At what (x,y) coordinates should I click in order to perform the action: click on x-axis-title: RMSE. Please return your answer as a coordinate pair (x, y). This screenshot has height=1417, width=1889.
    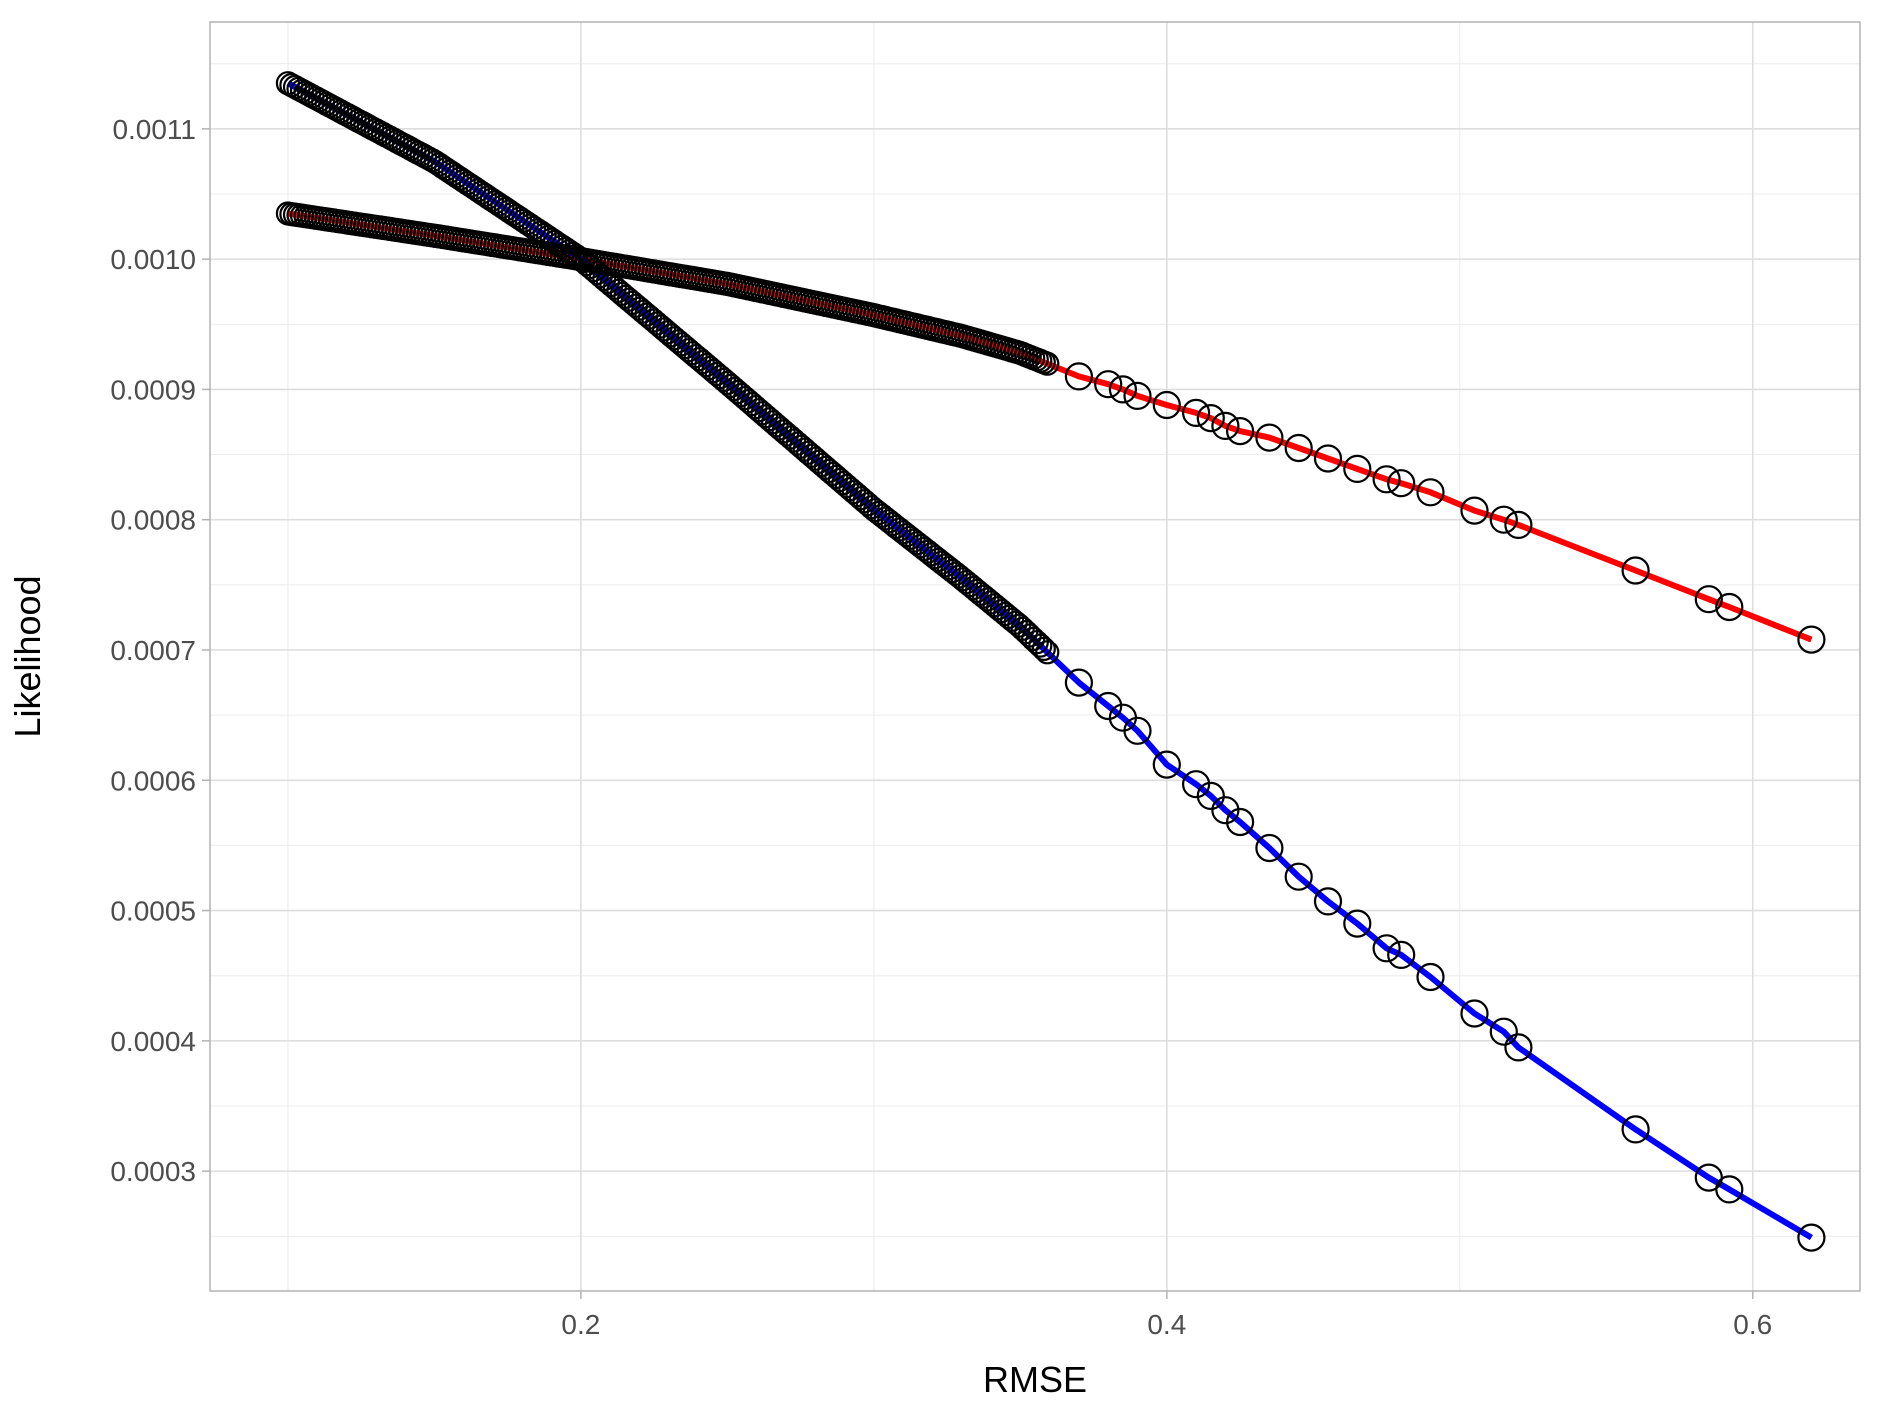
    Looking at the image, I should click on (1035, 1379).